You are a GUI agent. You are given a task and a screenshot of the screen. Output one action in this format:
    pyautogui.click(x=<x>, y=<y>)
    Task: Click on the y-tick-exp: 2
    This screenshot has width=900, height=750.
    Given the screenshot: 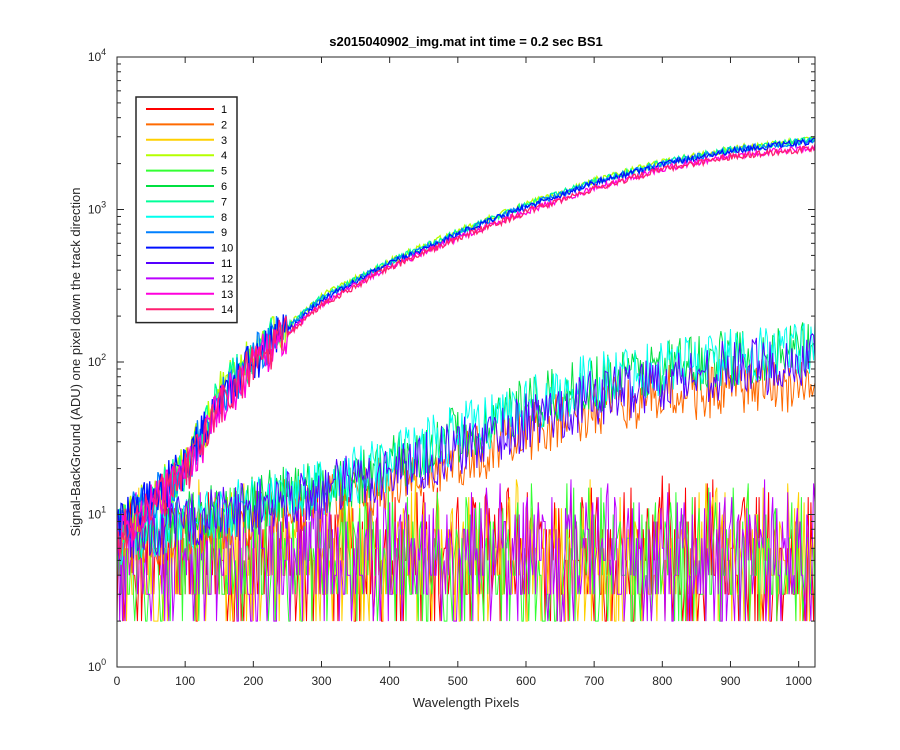 What is the action you would take?
    pyautogui.click(x=103, y=357)
    